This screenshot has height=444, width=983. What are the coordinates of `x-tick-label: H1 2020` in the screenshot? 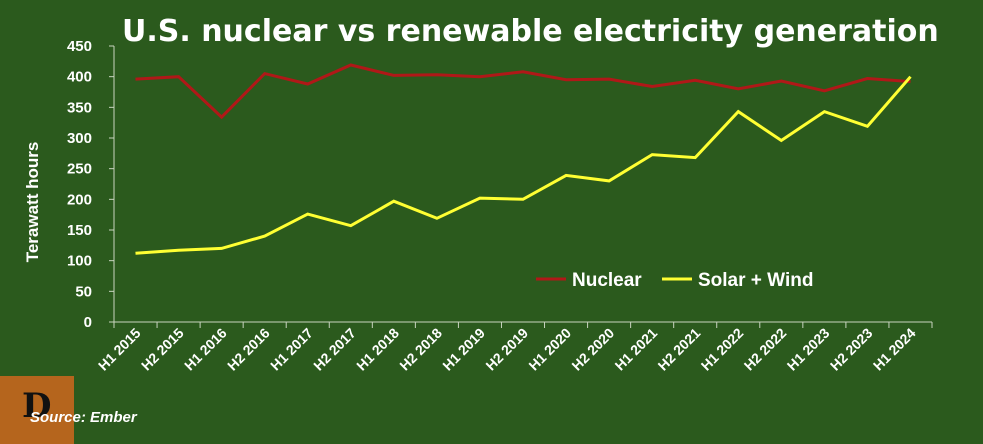 It's located at (549, 349).